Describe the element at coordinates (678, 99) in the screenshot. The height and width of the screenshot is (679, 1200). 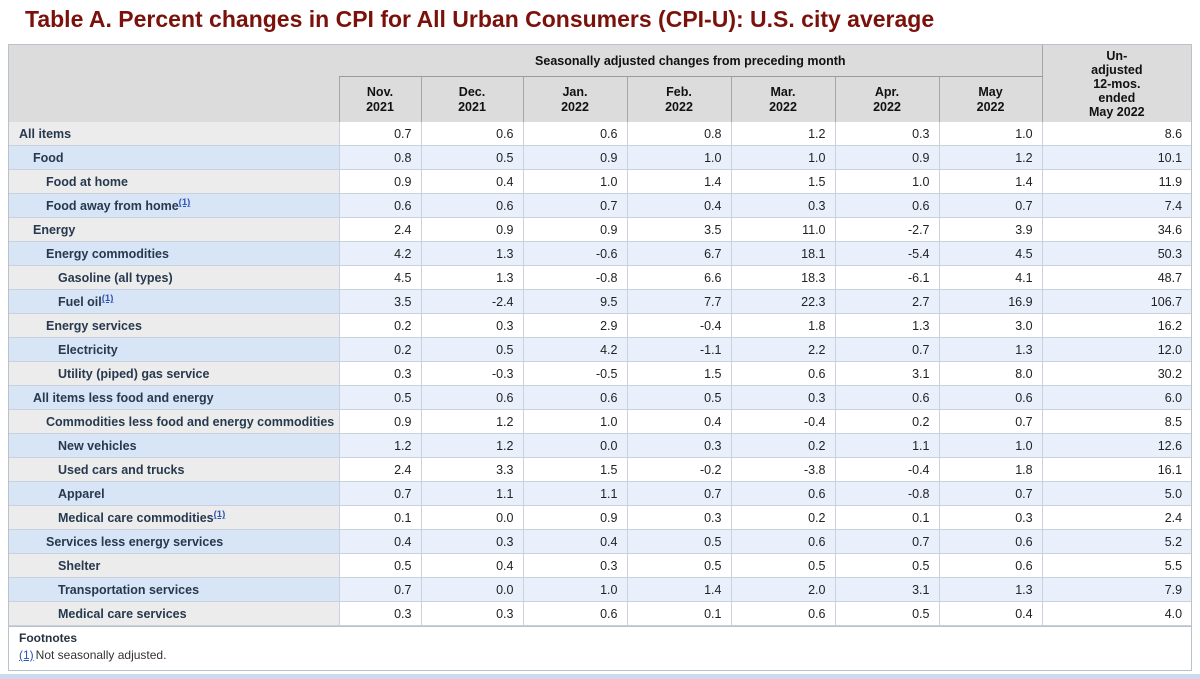
I see `column-header-feb-2022: Feb. 2022` at that location.